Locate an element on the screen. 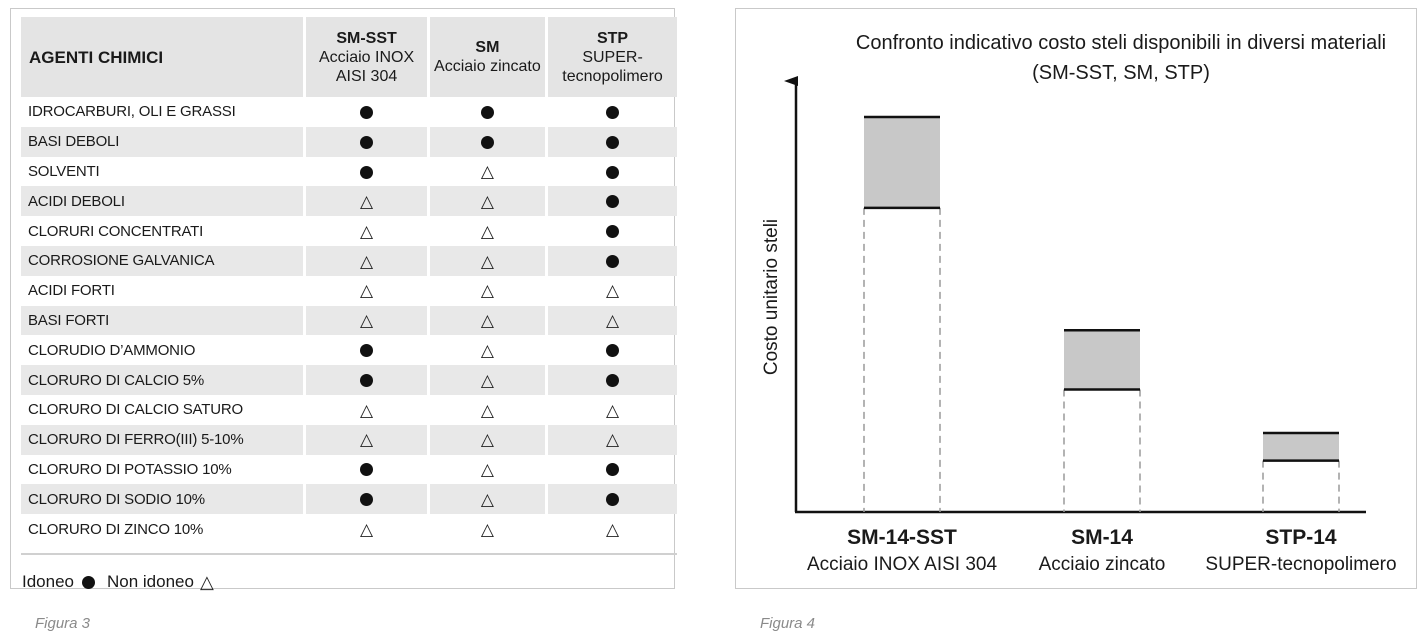  table-row: CLORURO DI FERRO(III) 5-10% △ △ △ is located at coordinates (349, 439).